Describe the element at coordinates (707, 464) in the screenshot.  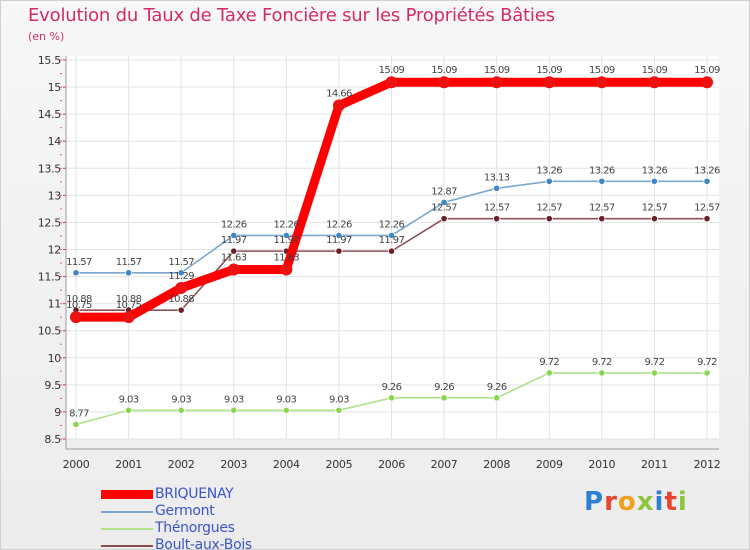
I see `x-tick-label: 2012` at that location.